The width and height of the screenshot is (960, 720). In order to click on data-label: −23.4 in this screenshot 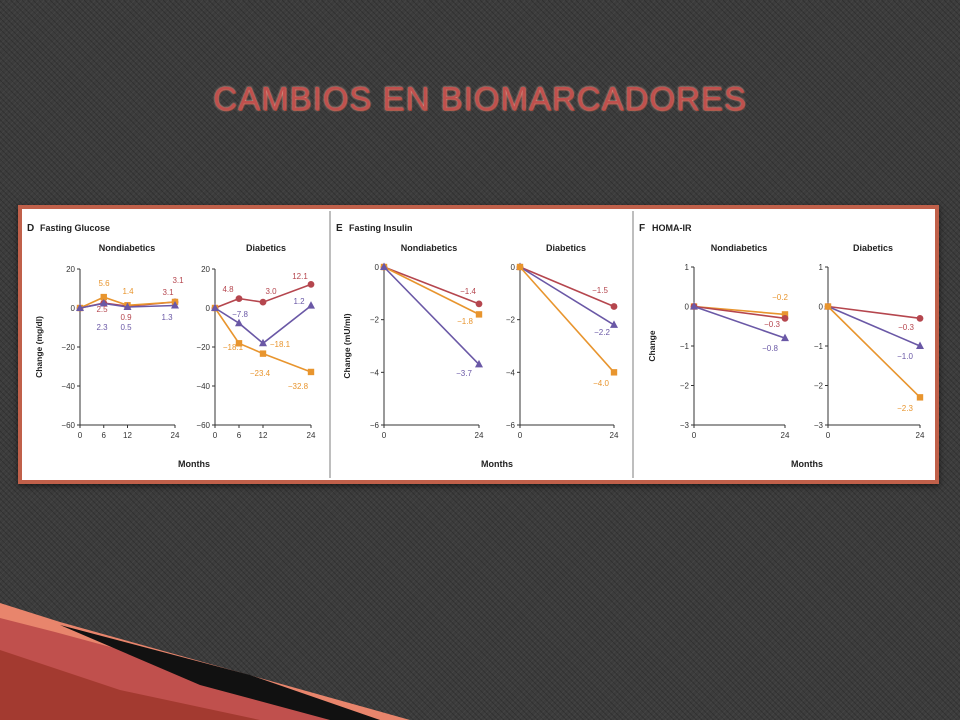, I will do `click(260, 373)`.